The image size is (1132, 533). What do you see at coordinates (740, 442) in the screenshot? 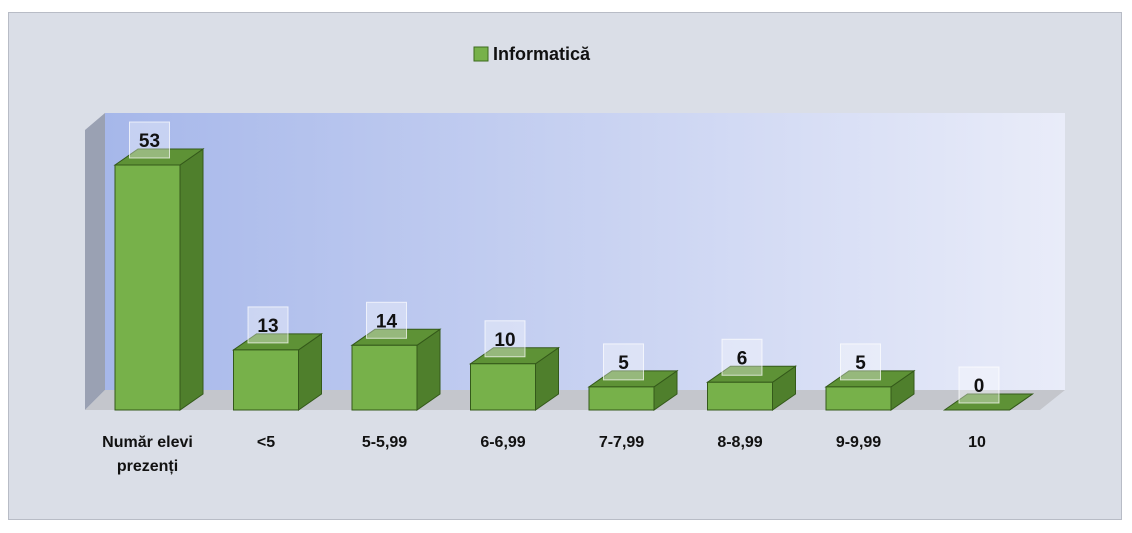
I see `x-tick-label: 8-8,99` at bounding box center [740, 442].